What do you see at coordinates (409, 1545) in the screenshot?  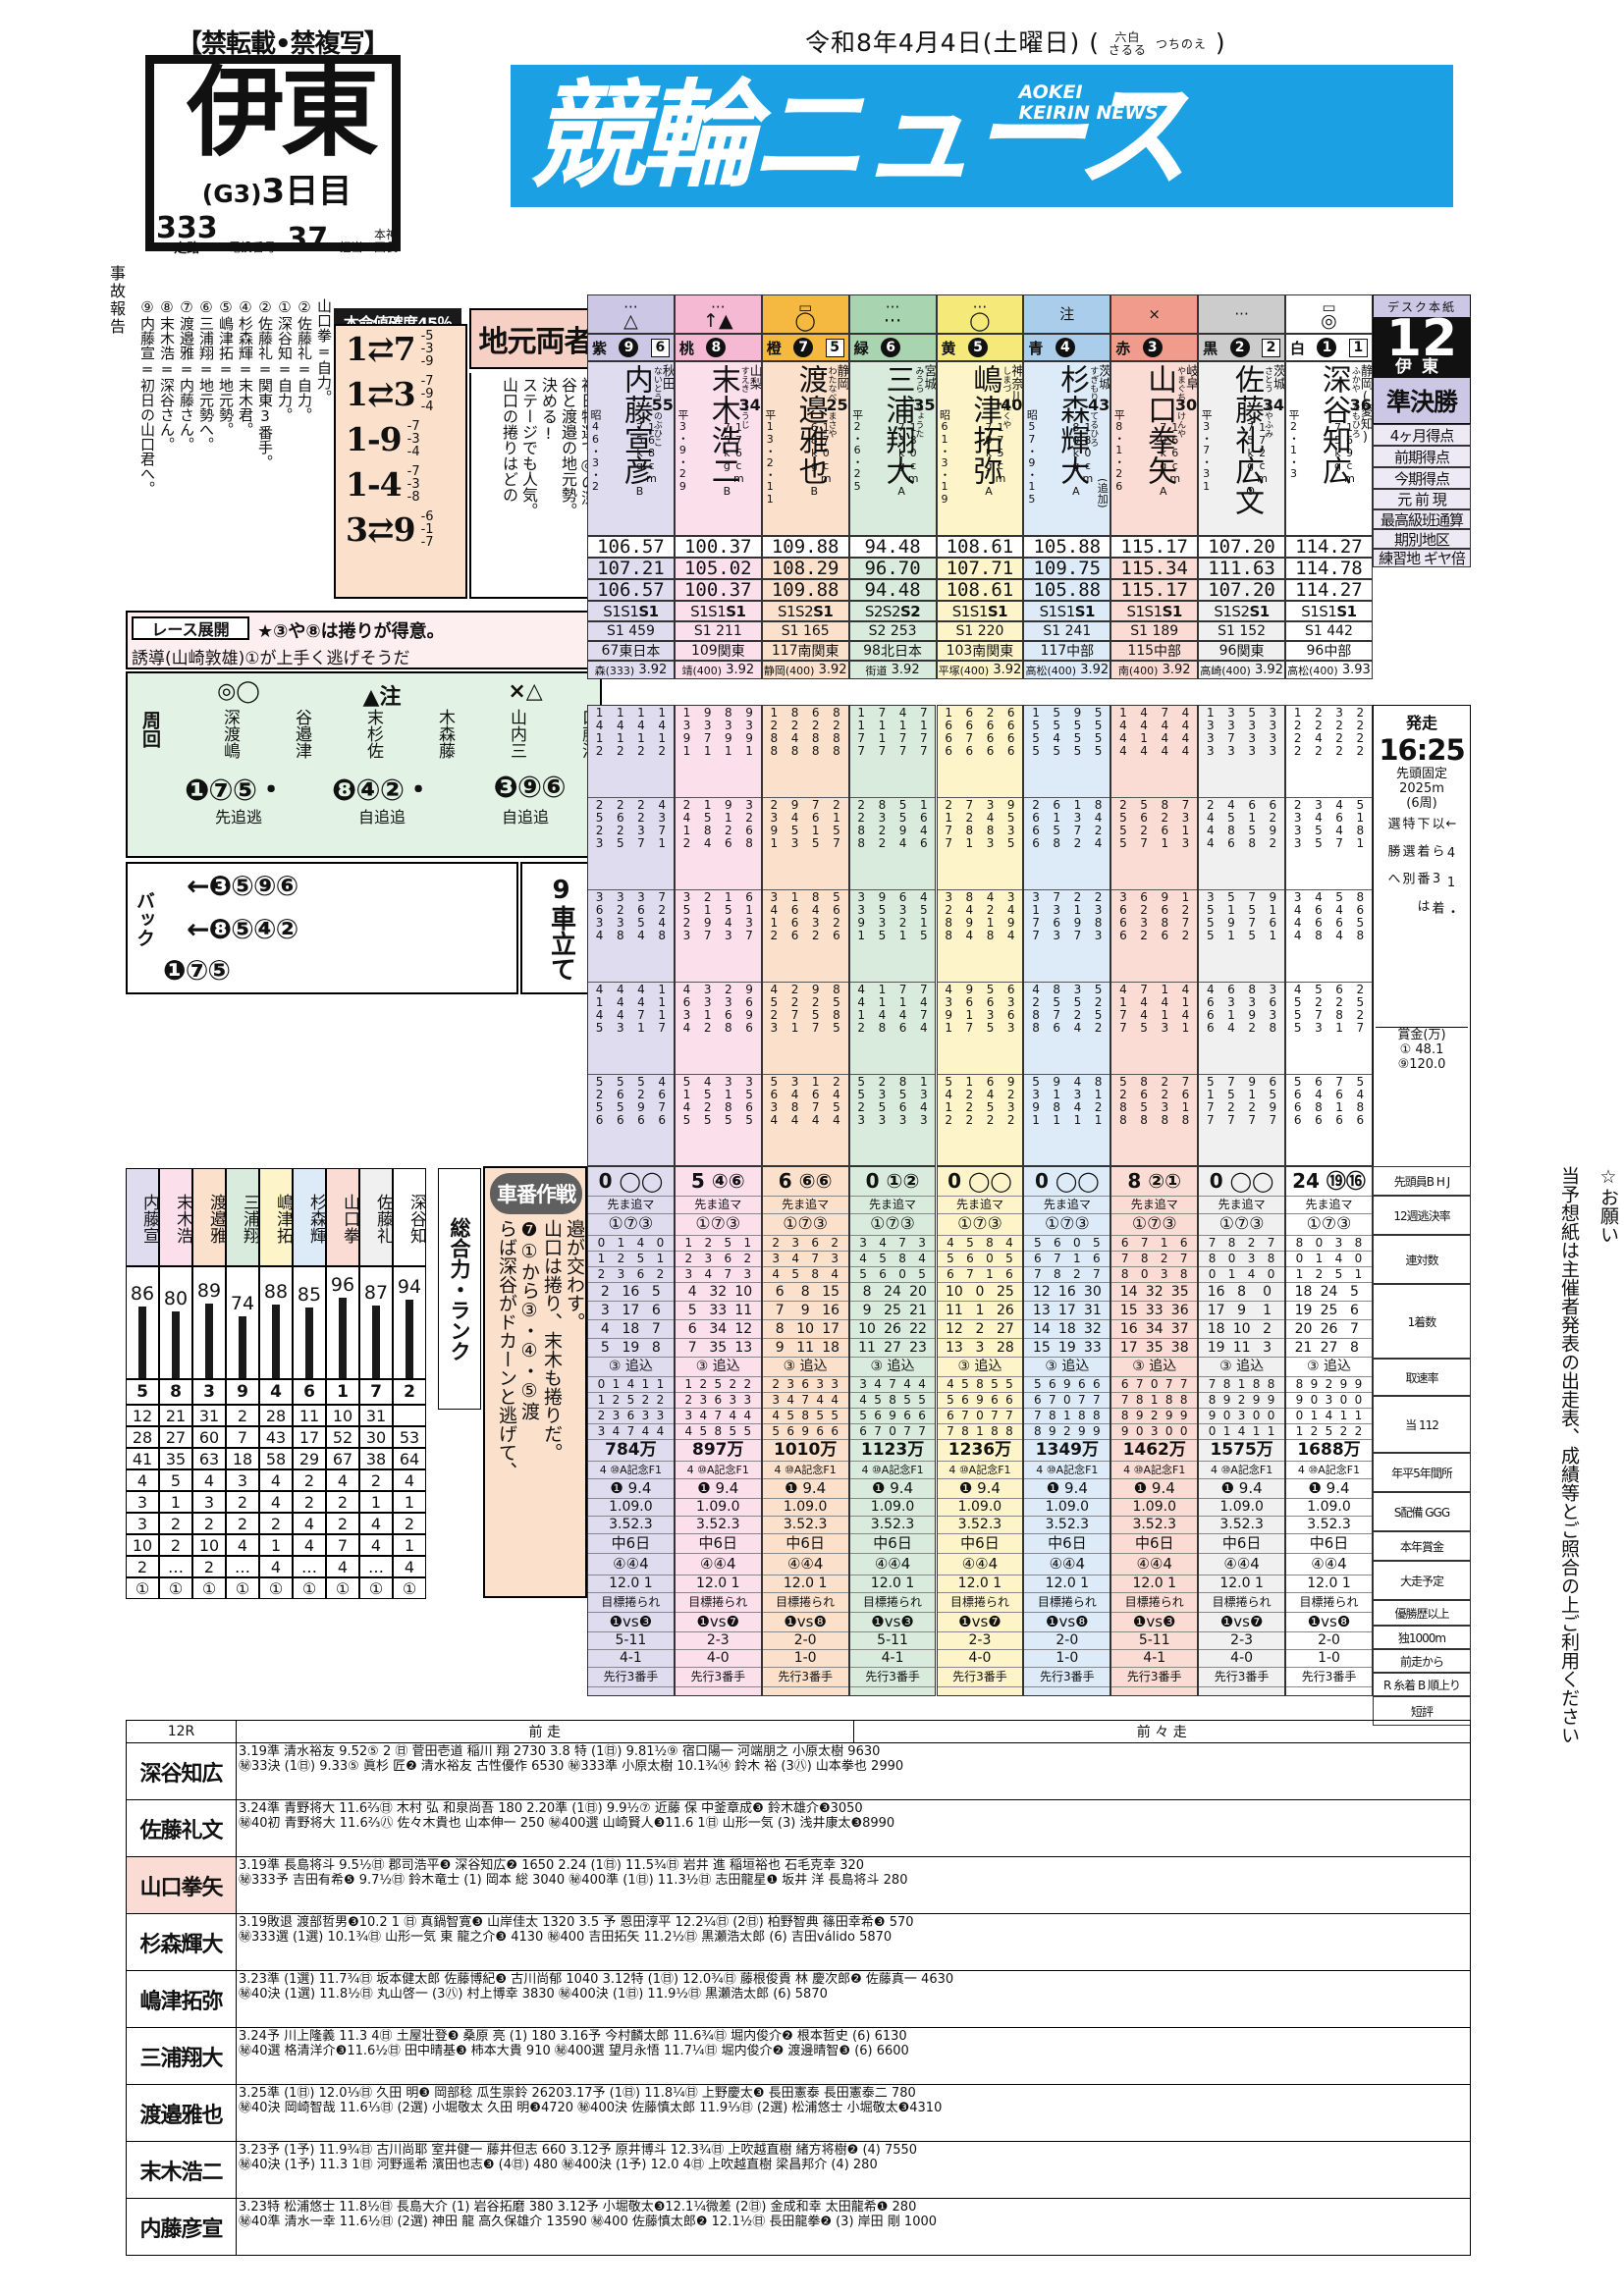 I see `rank-extra-cell: 1` at bounding box center [409, 1545].